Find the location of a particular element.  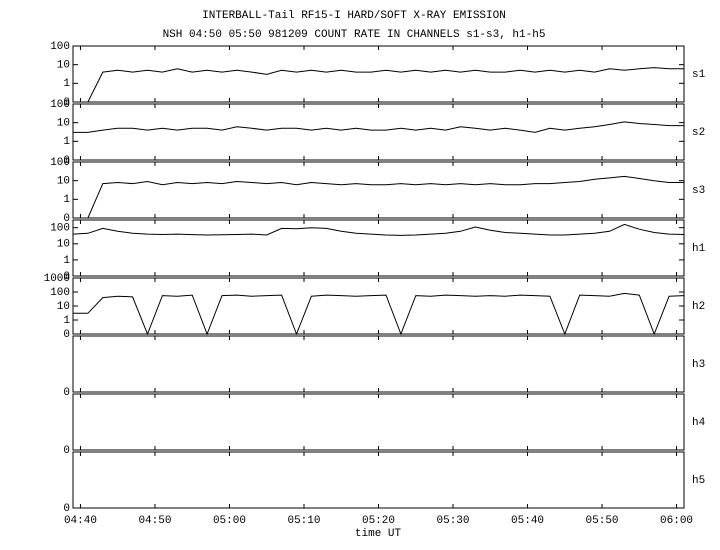

x-tick-label: 05:10 is located at coordinates (303, 521).